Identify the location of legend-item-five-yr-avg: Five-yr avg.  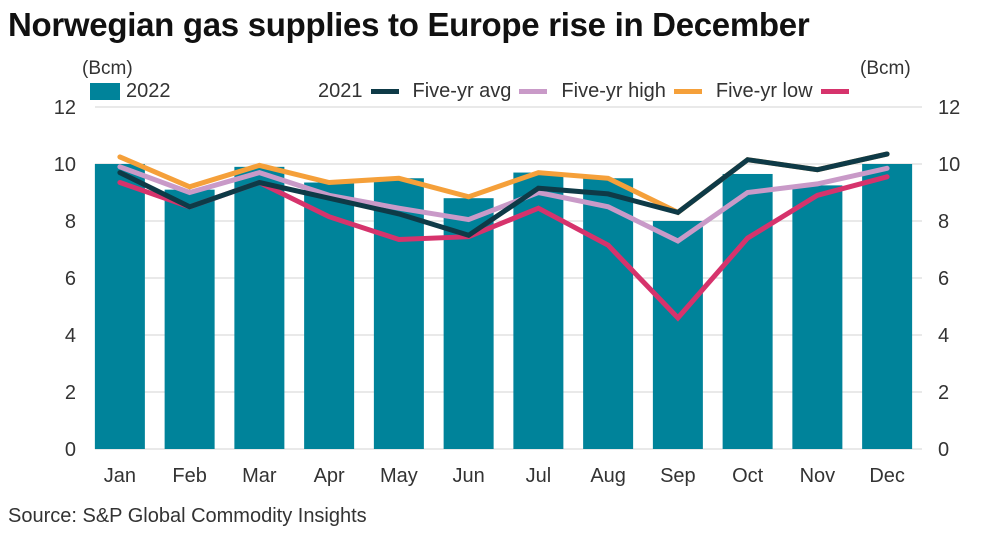
(480, 91).